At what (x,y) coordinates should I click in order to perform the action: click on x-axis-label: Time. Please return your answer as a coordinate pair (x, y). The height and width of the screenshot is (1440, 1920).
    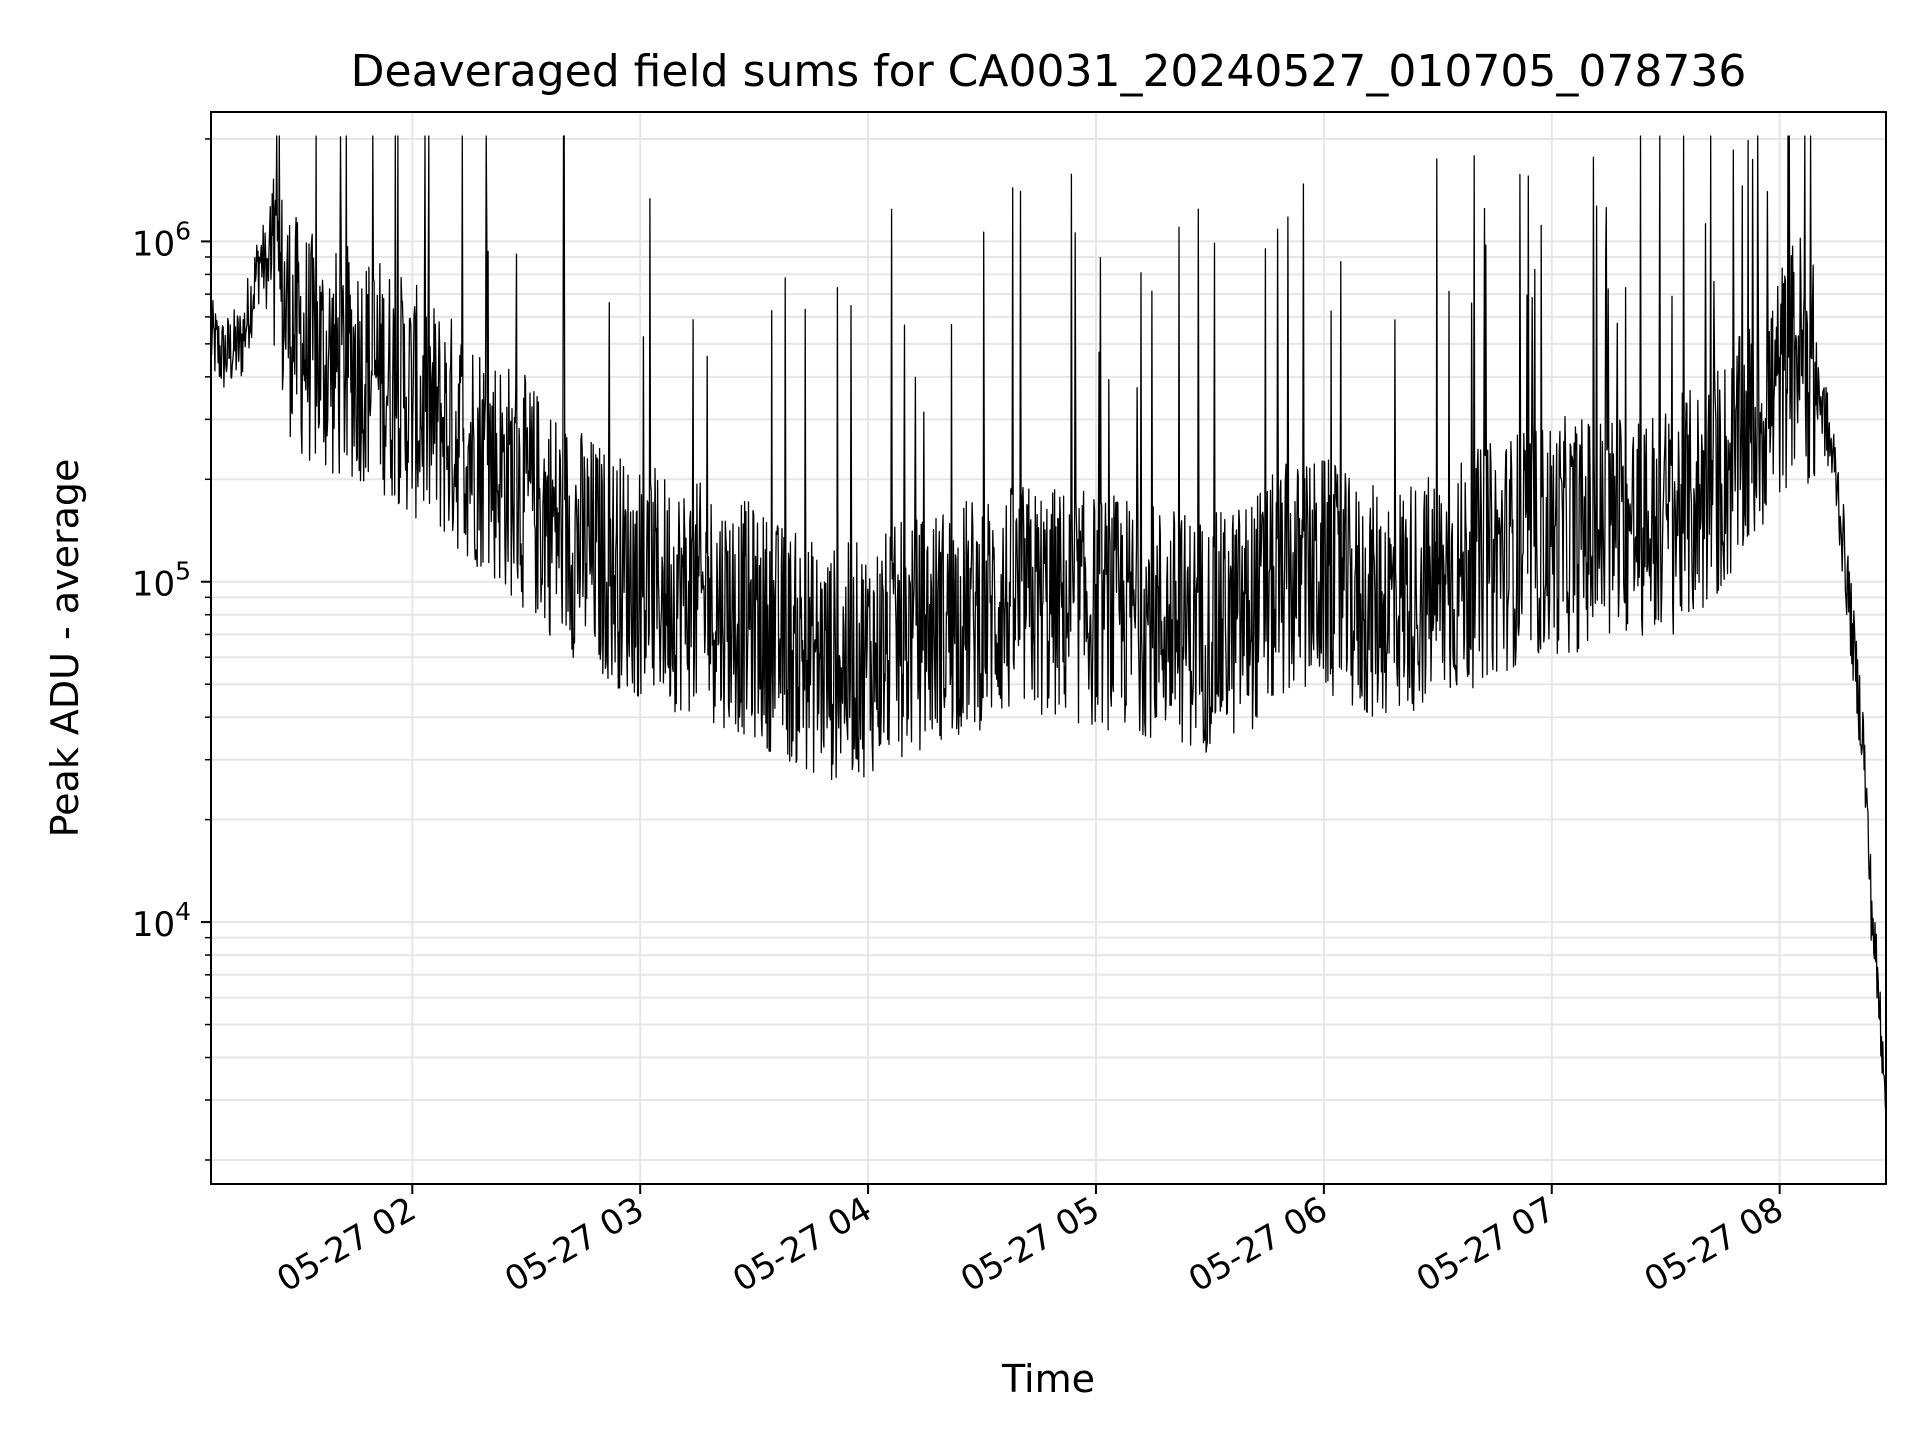
    Looking at the image, I should click on (1048, 1379).